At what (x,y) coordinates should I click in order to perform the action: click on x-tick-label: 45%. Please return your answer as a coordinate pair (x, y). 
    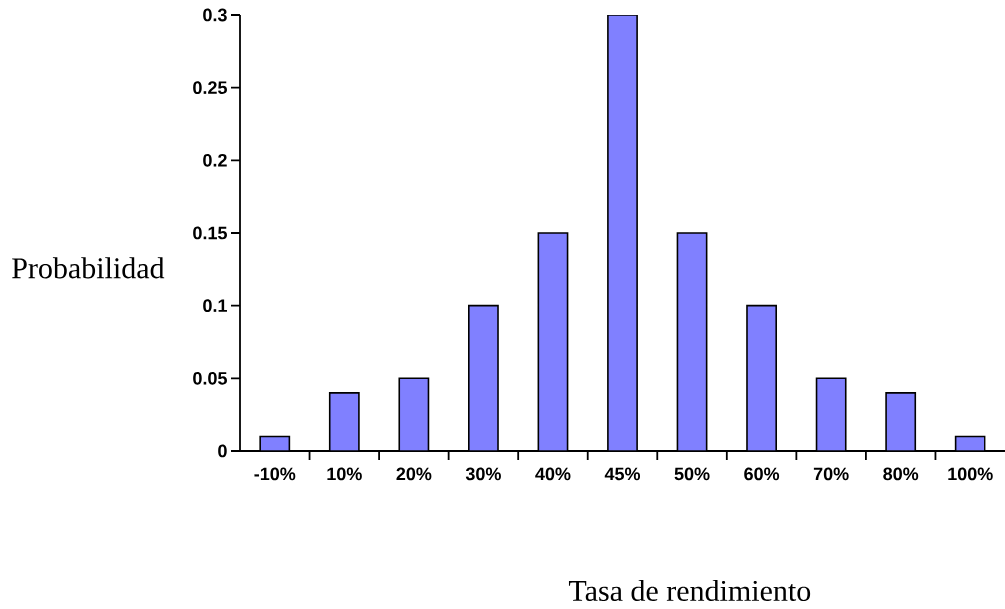
    Looking at the image, I should click on (622, 474).